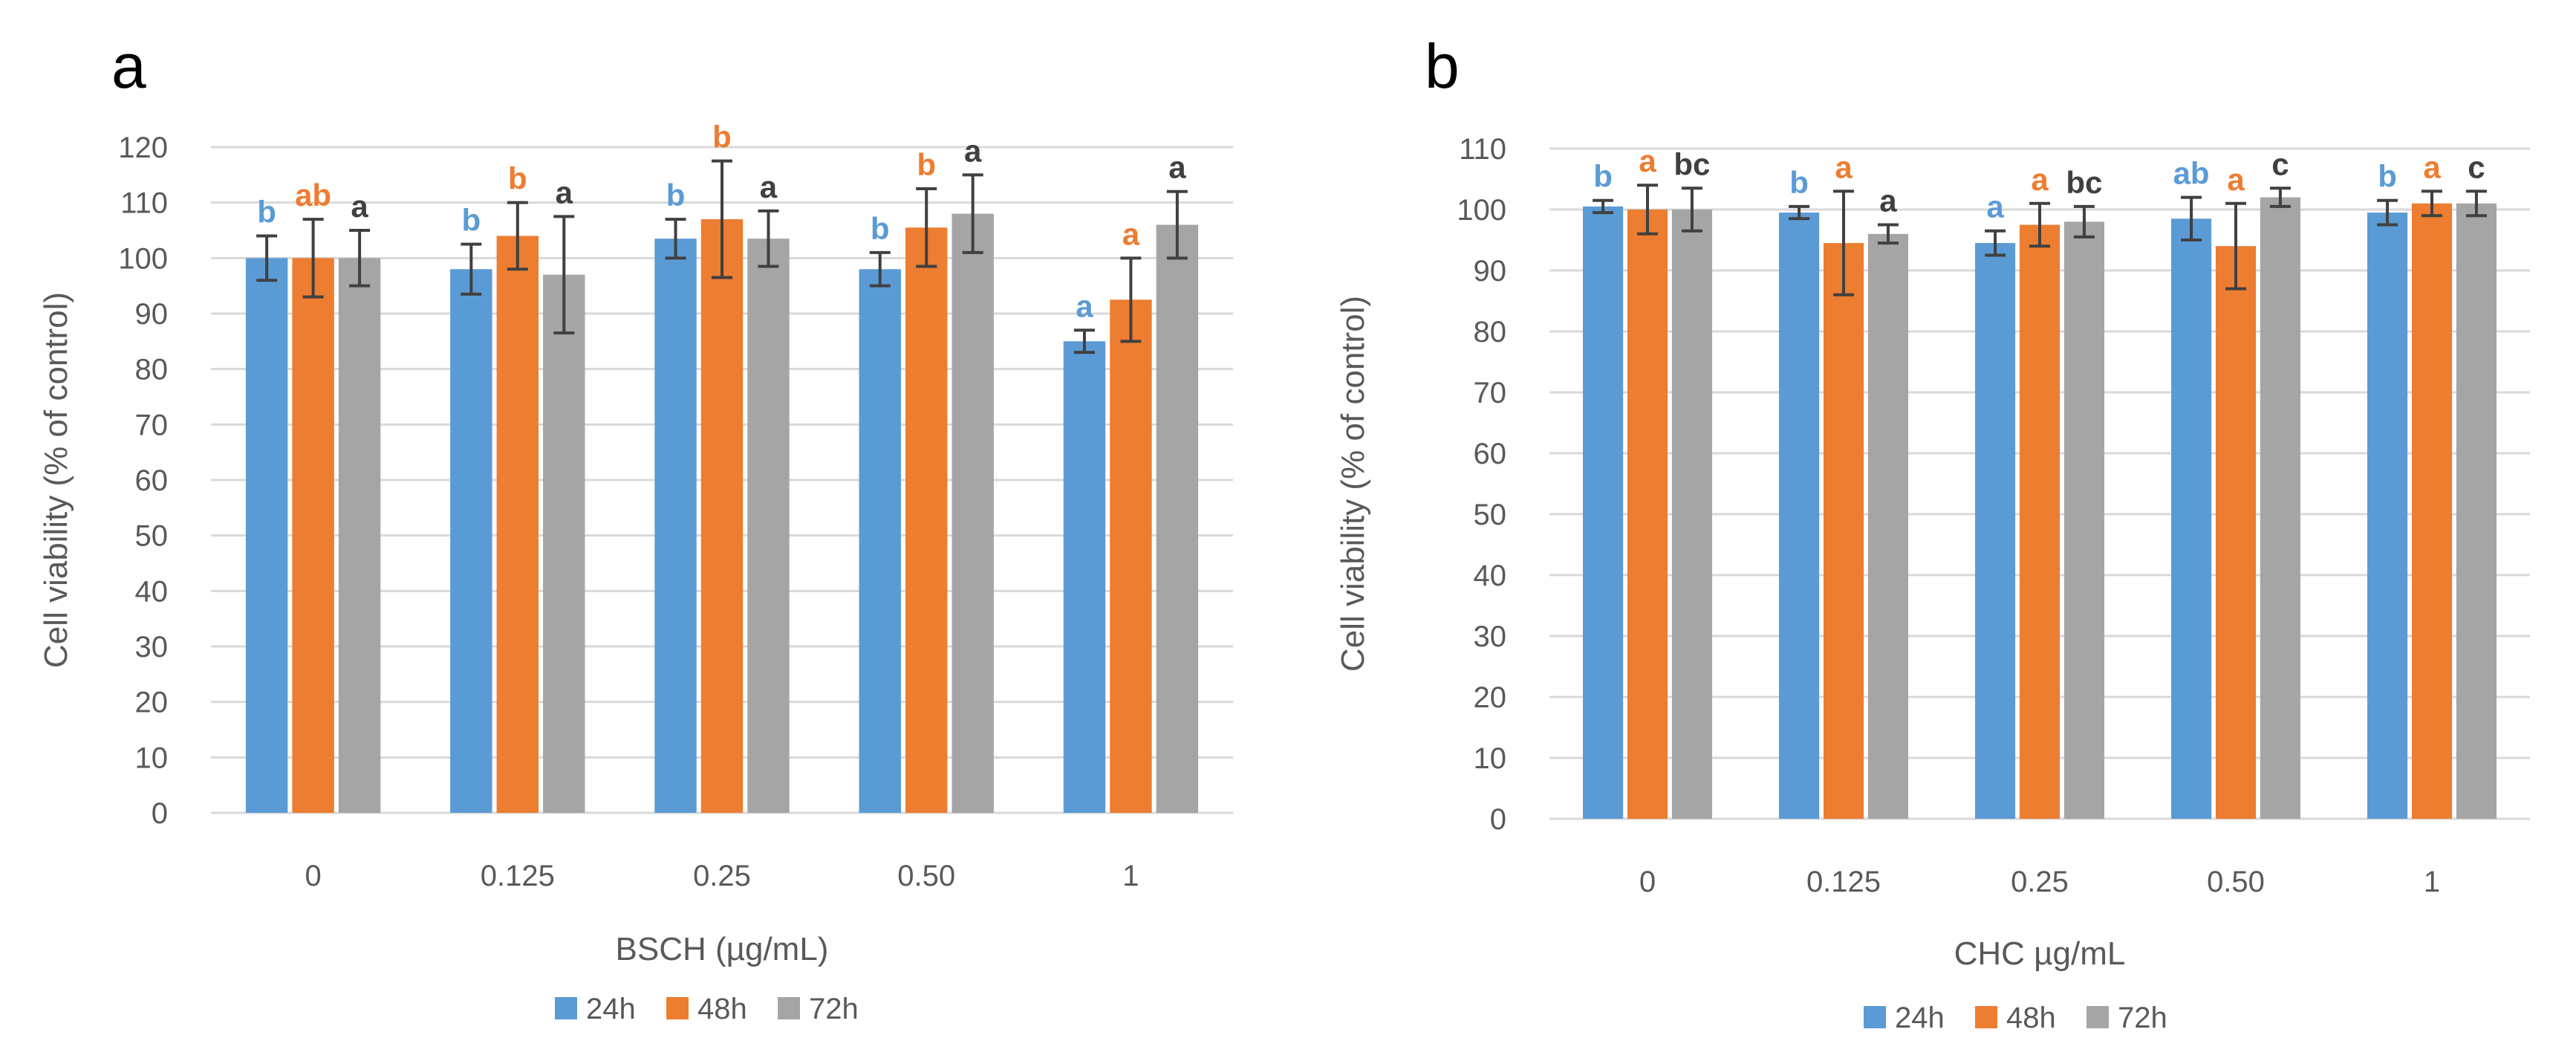  Describe the element at coordinates (143, 148) in the screenshot. I see `y-tick-label: 120` at that location.